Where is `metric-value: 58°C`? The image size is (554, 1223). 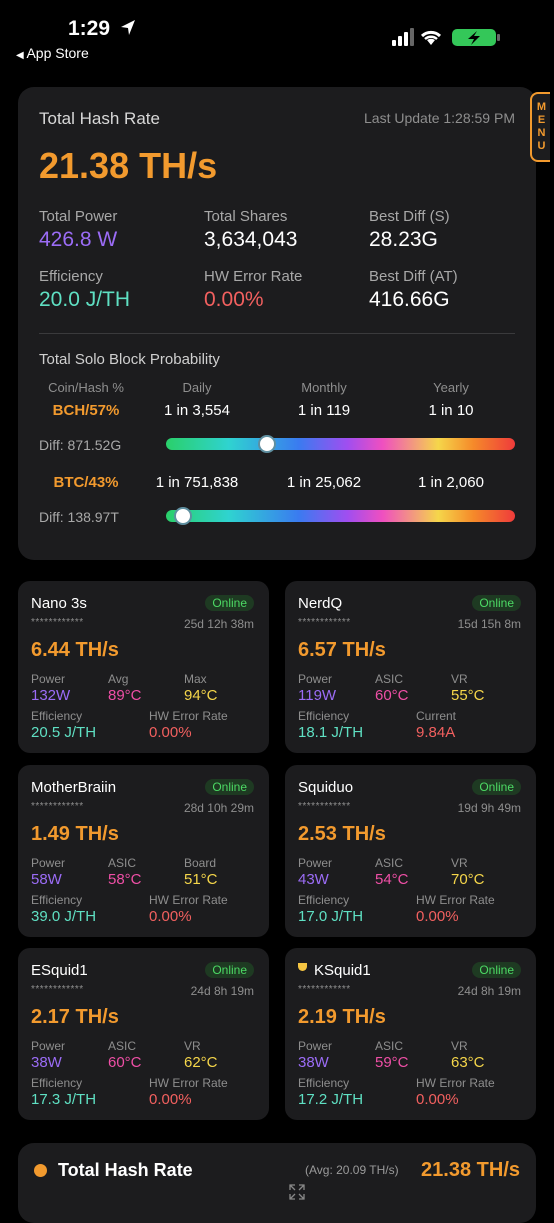
metric-value: 58°C is located at coordinates (125, 879).